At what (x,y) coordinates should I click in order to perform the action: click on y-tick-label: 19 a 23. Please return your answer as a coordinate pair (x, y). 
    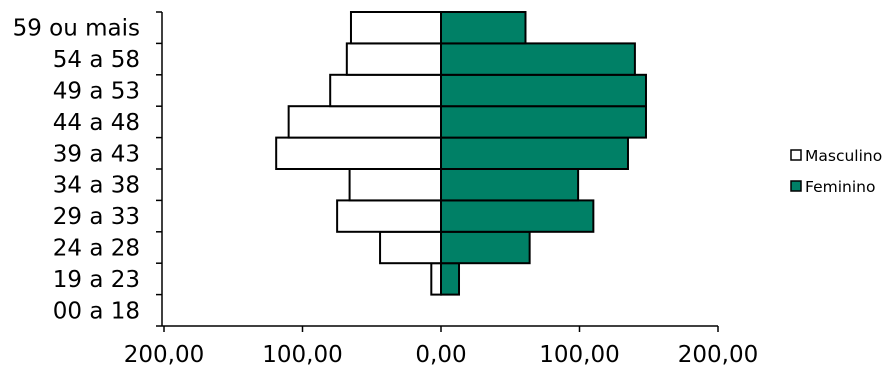
    Looking at the image, I should click on (96, 280).